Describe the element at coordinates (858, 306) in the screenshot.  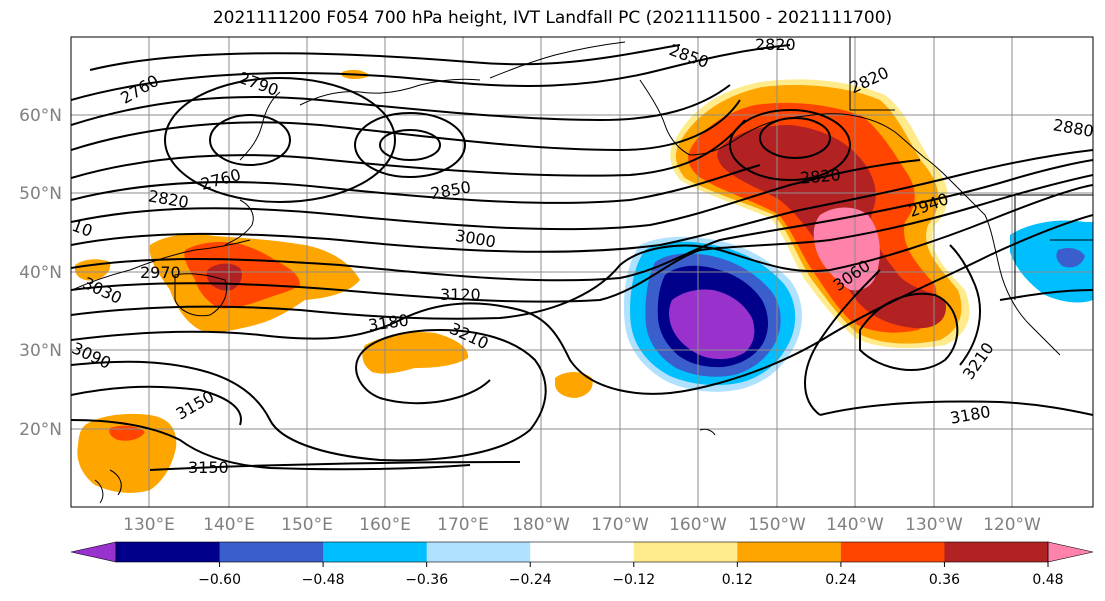
I see `negative-anomaly-shading` at that location.